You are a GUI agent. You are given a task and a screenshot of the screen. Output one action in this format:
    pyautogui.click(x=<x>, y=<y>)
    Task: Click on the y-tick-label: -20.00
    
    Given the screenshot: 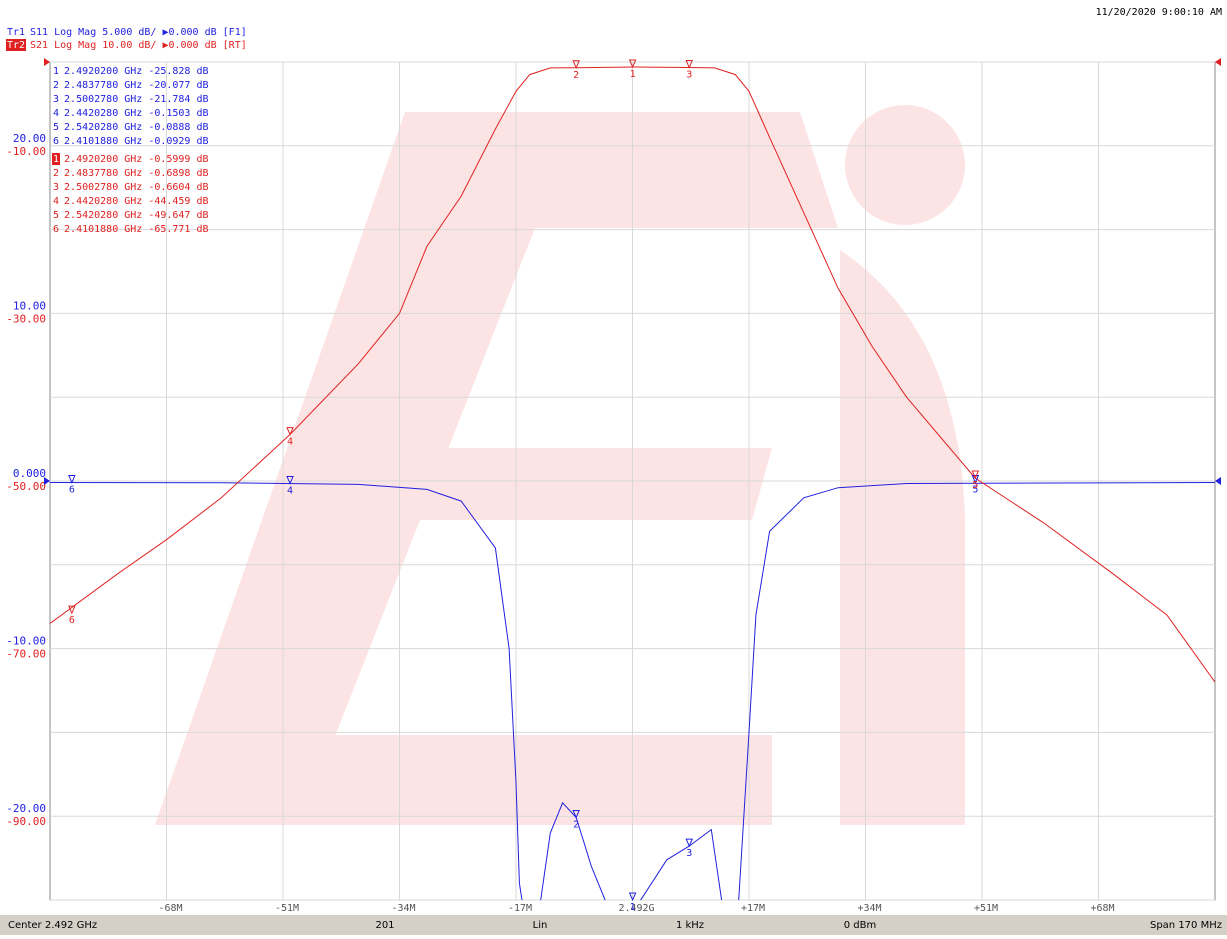 What is the action you would take?
    pyautogui.click(x=26, y=808)
    